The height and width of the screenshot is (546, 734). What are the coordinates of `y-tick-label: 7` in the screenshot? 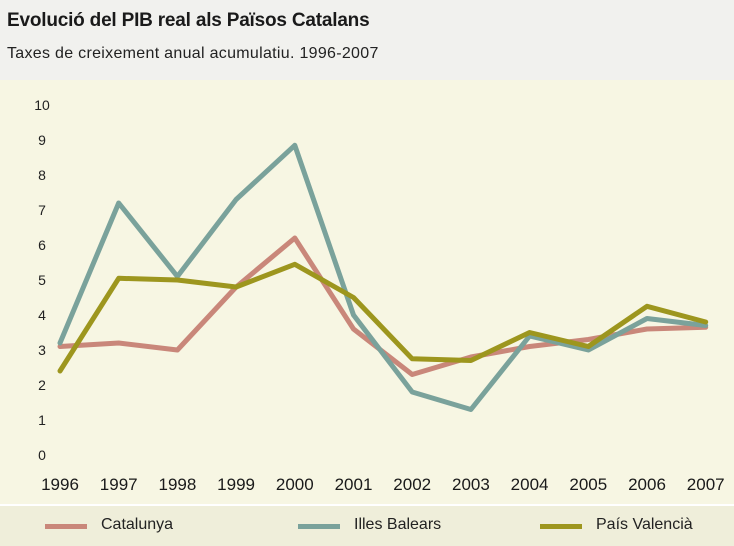 It's located at (42, 210).